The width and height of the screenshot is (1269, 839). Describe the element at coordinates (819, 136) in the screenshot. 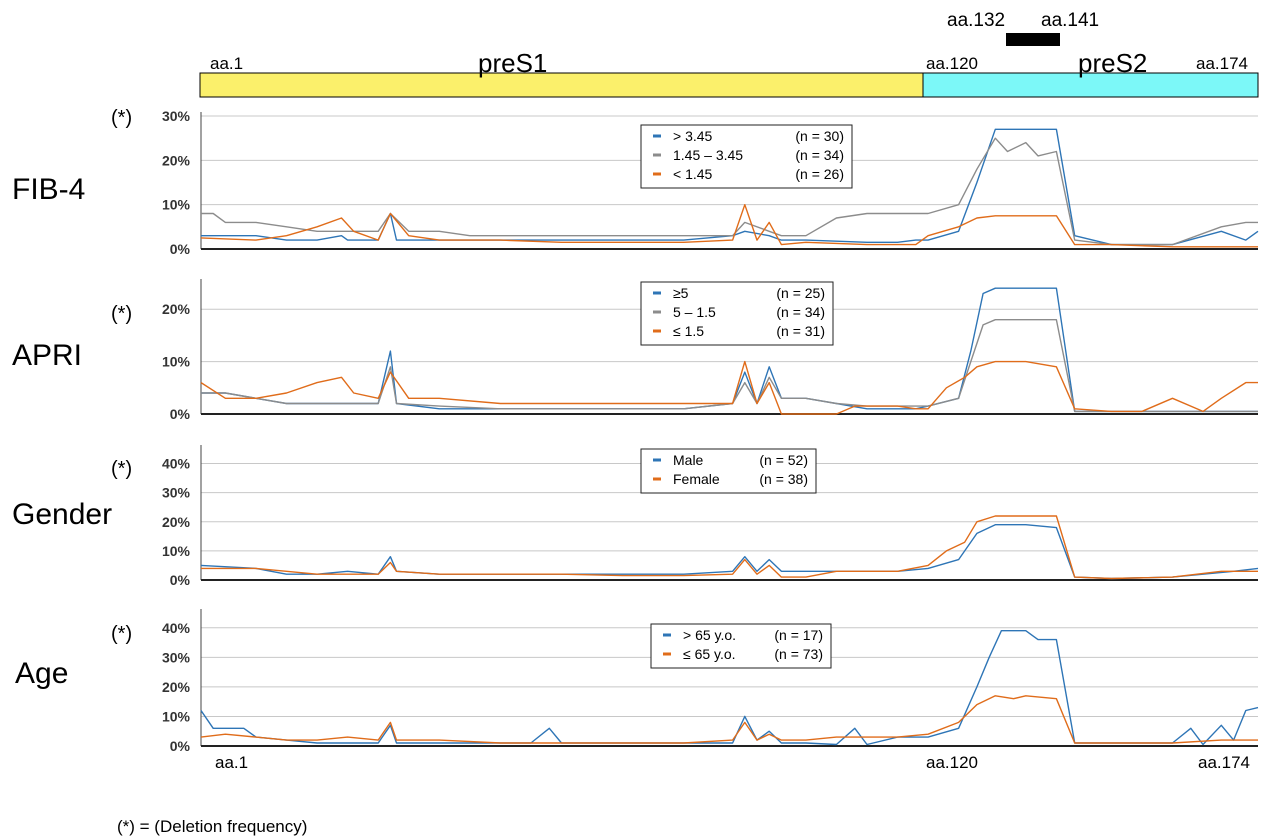

I see `legend-entry-n: (n = 30)` at that location.